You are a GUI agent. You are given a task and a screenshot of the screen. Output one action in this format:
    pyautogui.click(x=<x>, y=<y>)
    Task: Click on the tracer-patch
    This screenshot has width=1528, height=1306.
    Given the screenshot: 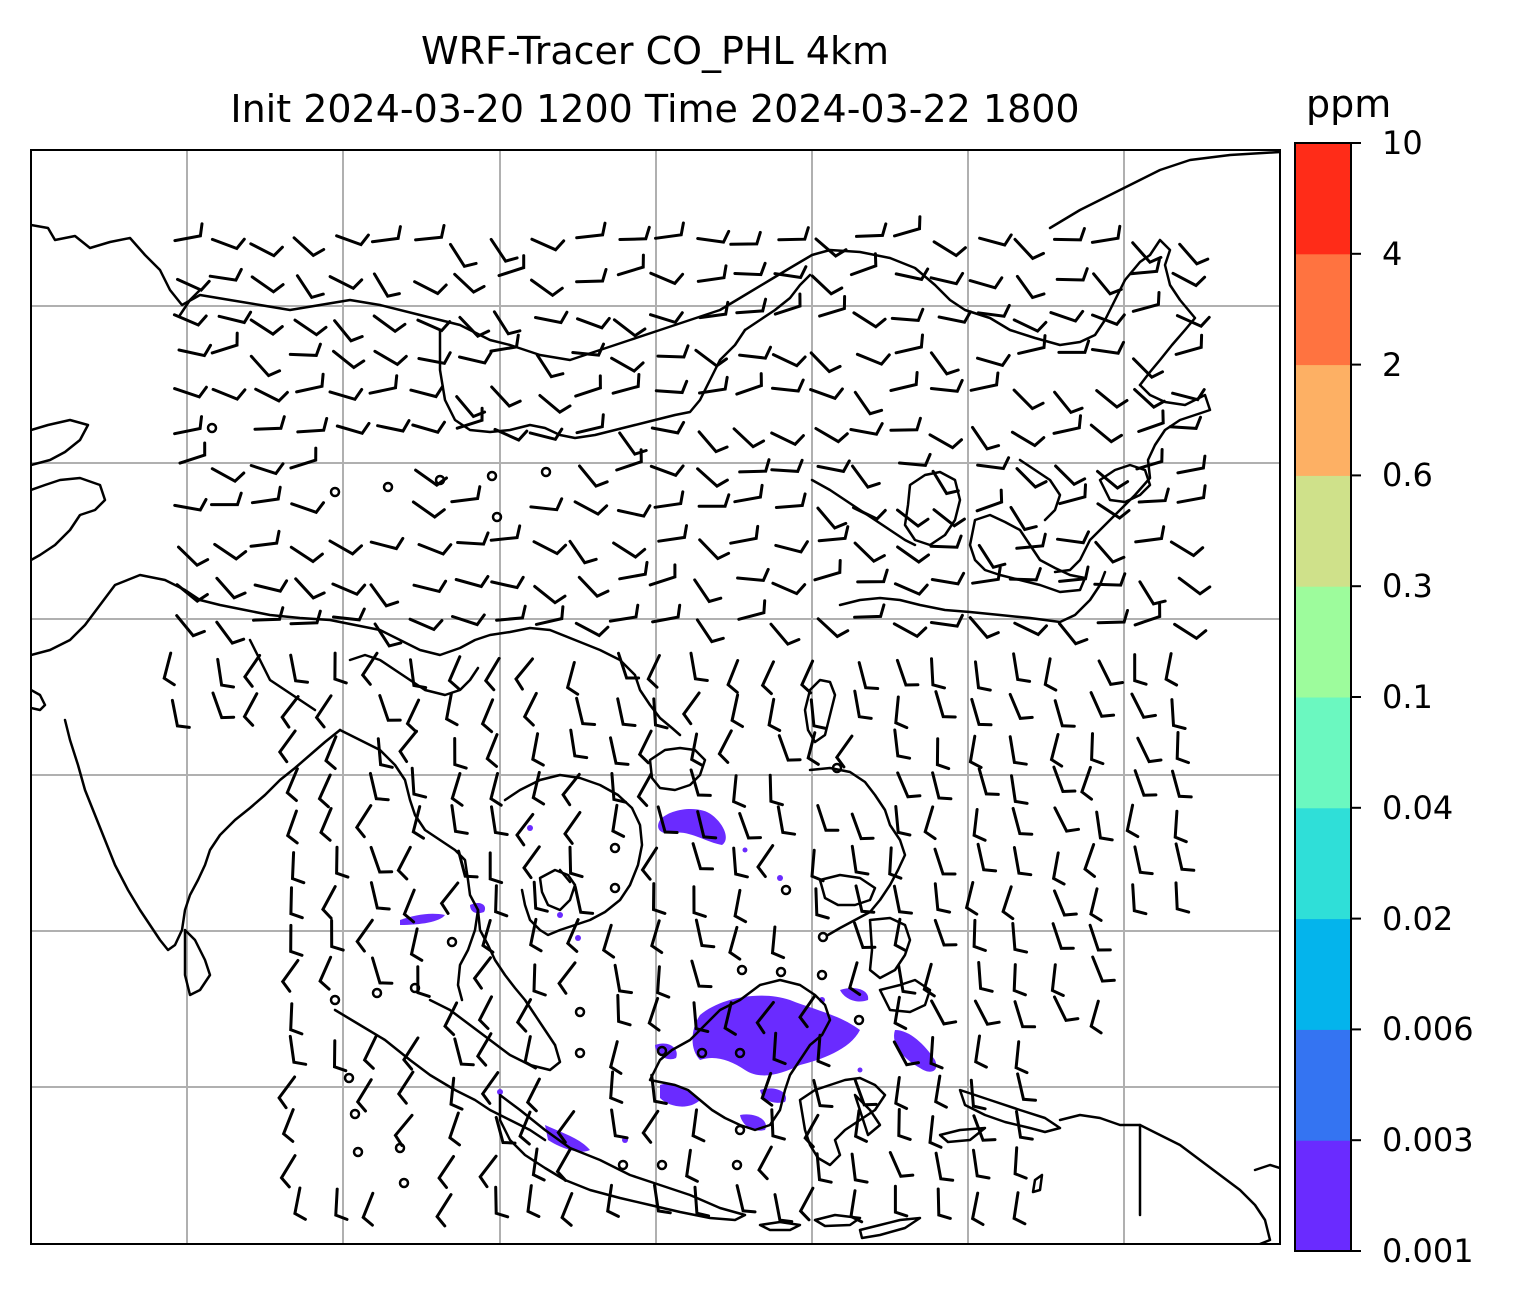 What is the action you would take?
    pyautogui.click(x=692, y=826)
    